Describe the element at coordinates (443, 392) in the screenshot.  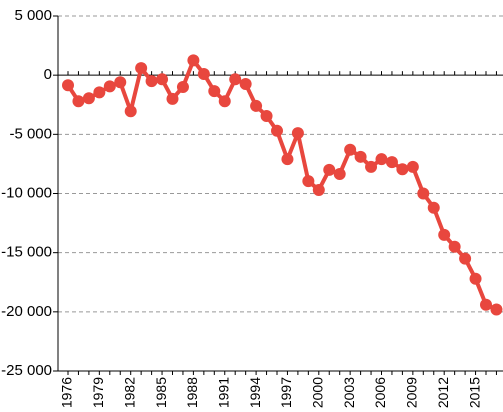
I see `x-tick-label: 2012` at that location.